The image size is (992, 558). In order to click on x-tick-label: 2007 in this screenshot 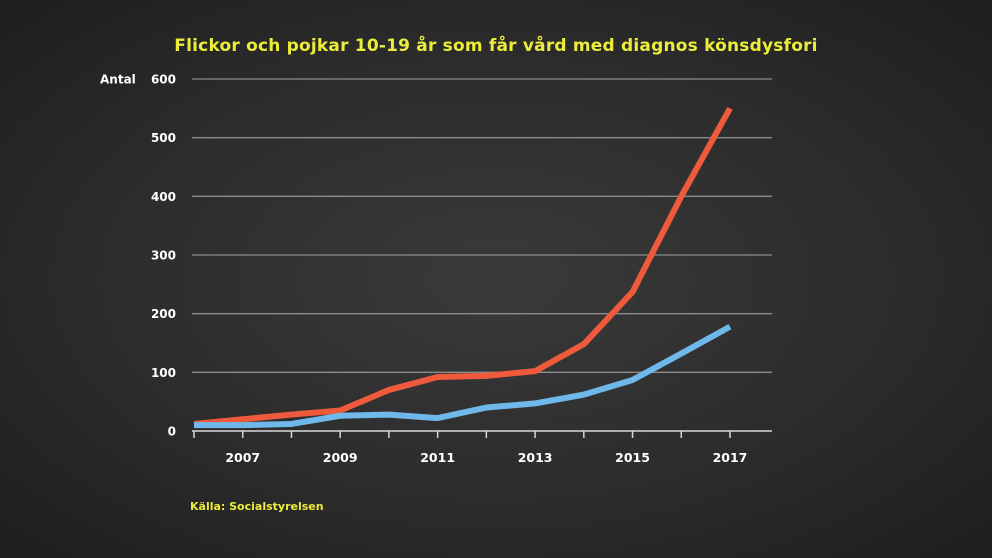, I will do `click(242, 457)`.